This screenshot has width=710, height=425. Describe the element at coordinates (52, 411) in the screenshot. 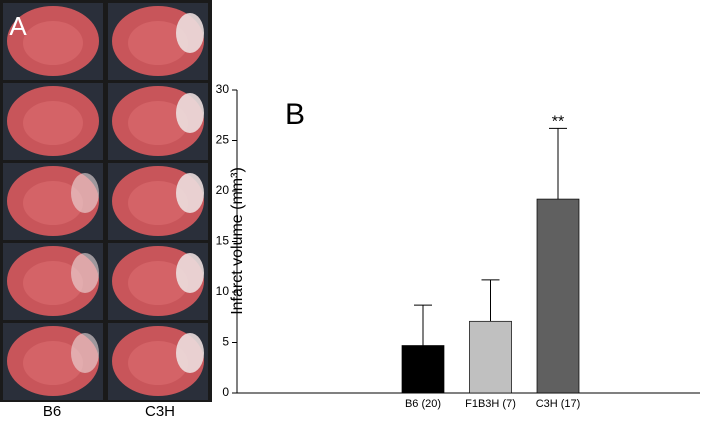

I see `column-label: B6` at that location.